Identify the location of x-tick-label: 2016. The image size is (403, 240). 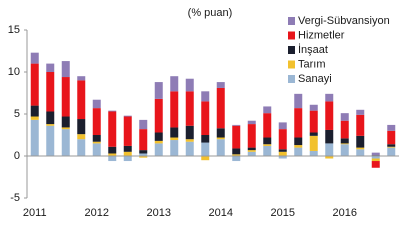
(345, 213).